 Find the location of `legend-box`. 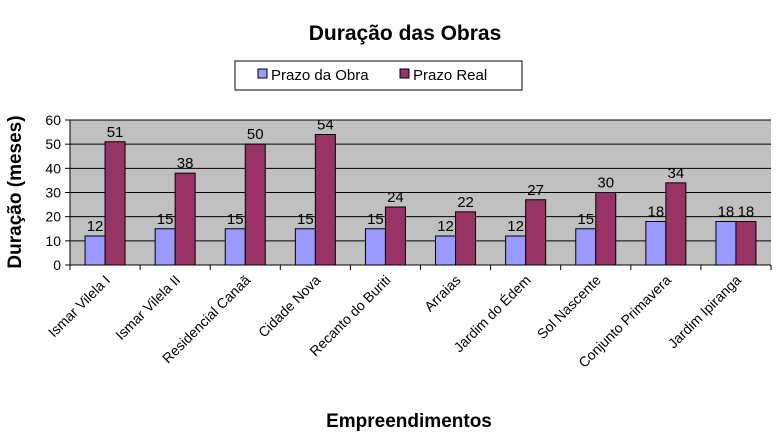

legend-box is located at coordinates (378, 75).